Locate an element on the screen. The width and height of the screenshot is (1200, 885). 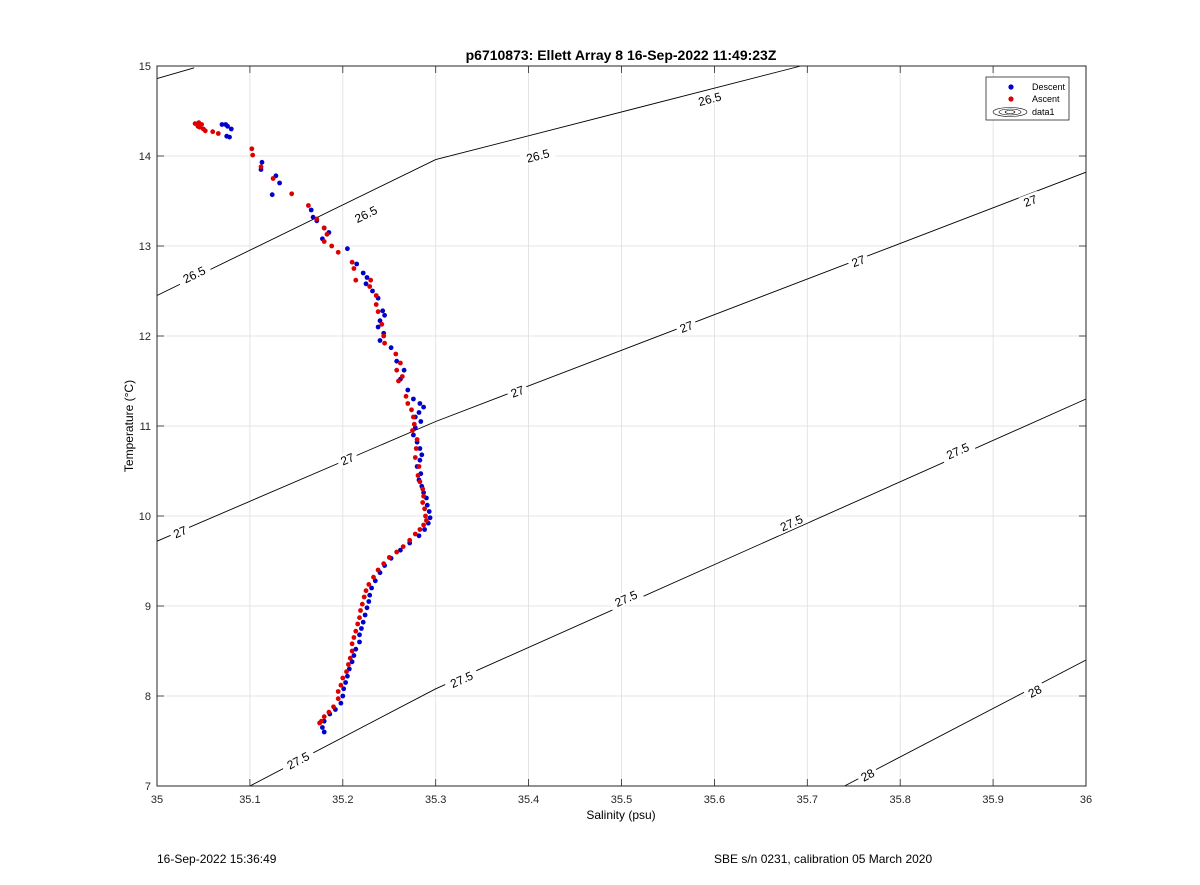
x-tick-label: 35.3 is located at coordinates (435, 800).